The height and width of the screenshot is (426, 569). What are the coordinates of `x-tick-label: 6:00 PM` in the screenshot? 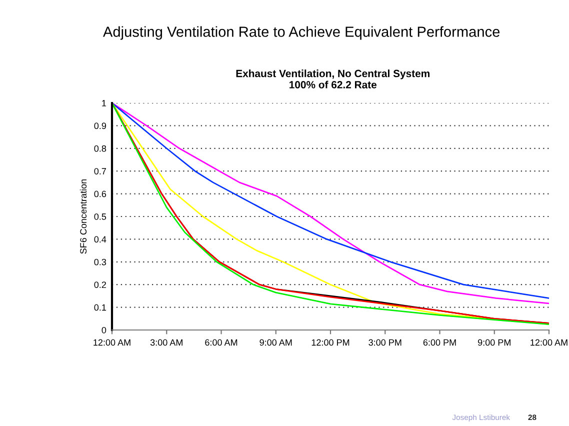 It's located at (439, 342).